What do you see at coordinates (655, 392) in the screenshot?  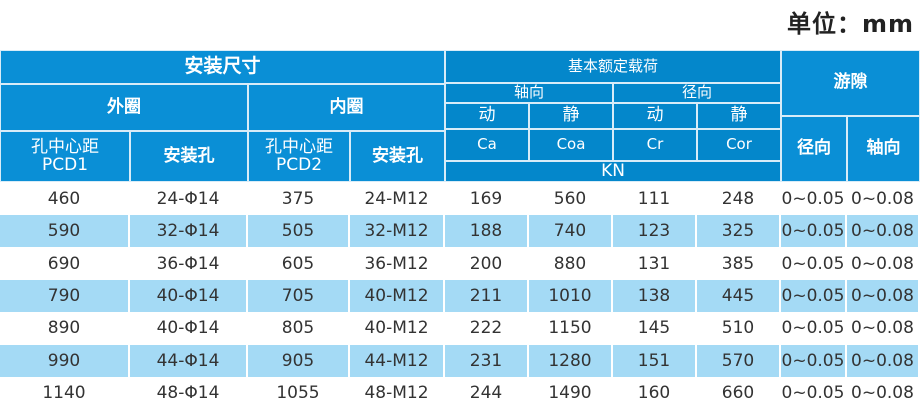 I see `cell-cr: 160` at bounding box center [655, 392].